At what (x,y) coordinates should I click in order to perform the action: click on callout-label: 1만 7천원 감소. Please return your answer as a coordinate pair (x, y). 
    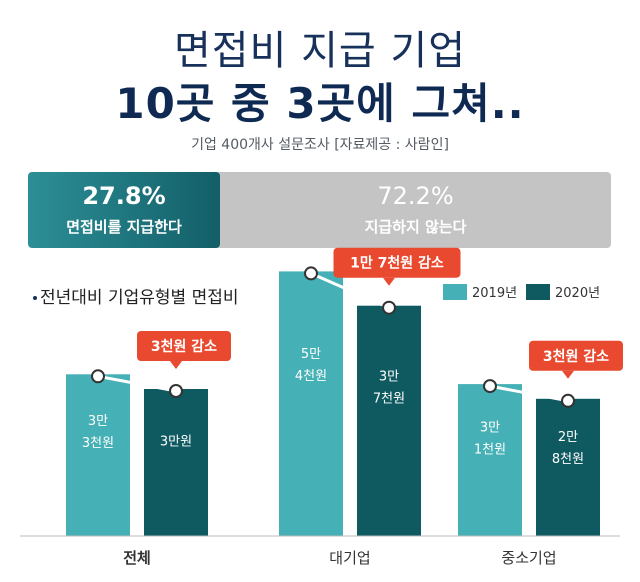
    Looking at the image, I should click on (397, 263).